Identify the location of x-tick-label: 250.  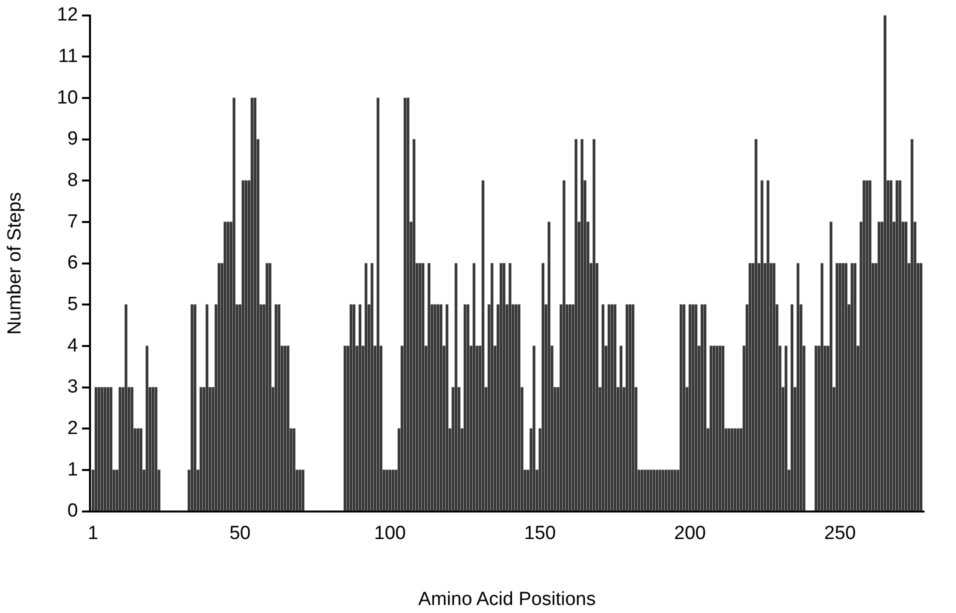
(840, 533).